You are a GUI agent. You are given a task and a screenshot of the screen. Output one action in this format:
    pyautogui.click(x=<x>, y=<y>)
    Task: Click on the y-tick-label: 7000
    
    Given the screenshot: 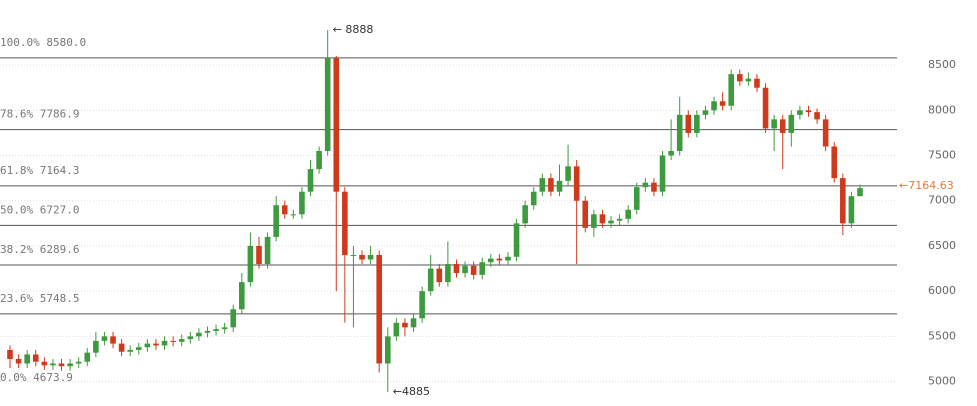 What is the action you would take?
    pyautogui.click(x=942, y=200)
    